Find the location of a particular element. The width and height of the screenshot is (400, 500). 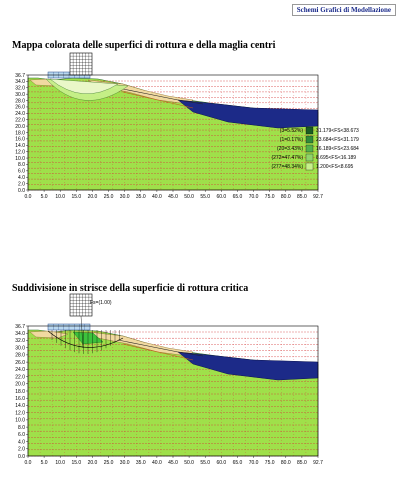

legend-range-label: 8.695<FS<16.189 is located at coordinates (336, 158).